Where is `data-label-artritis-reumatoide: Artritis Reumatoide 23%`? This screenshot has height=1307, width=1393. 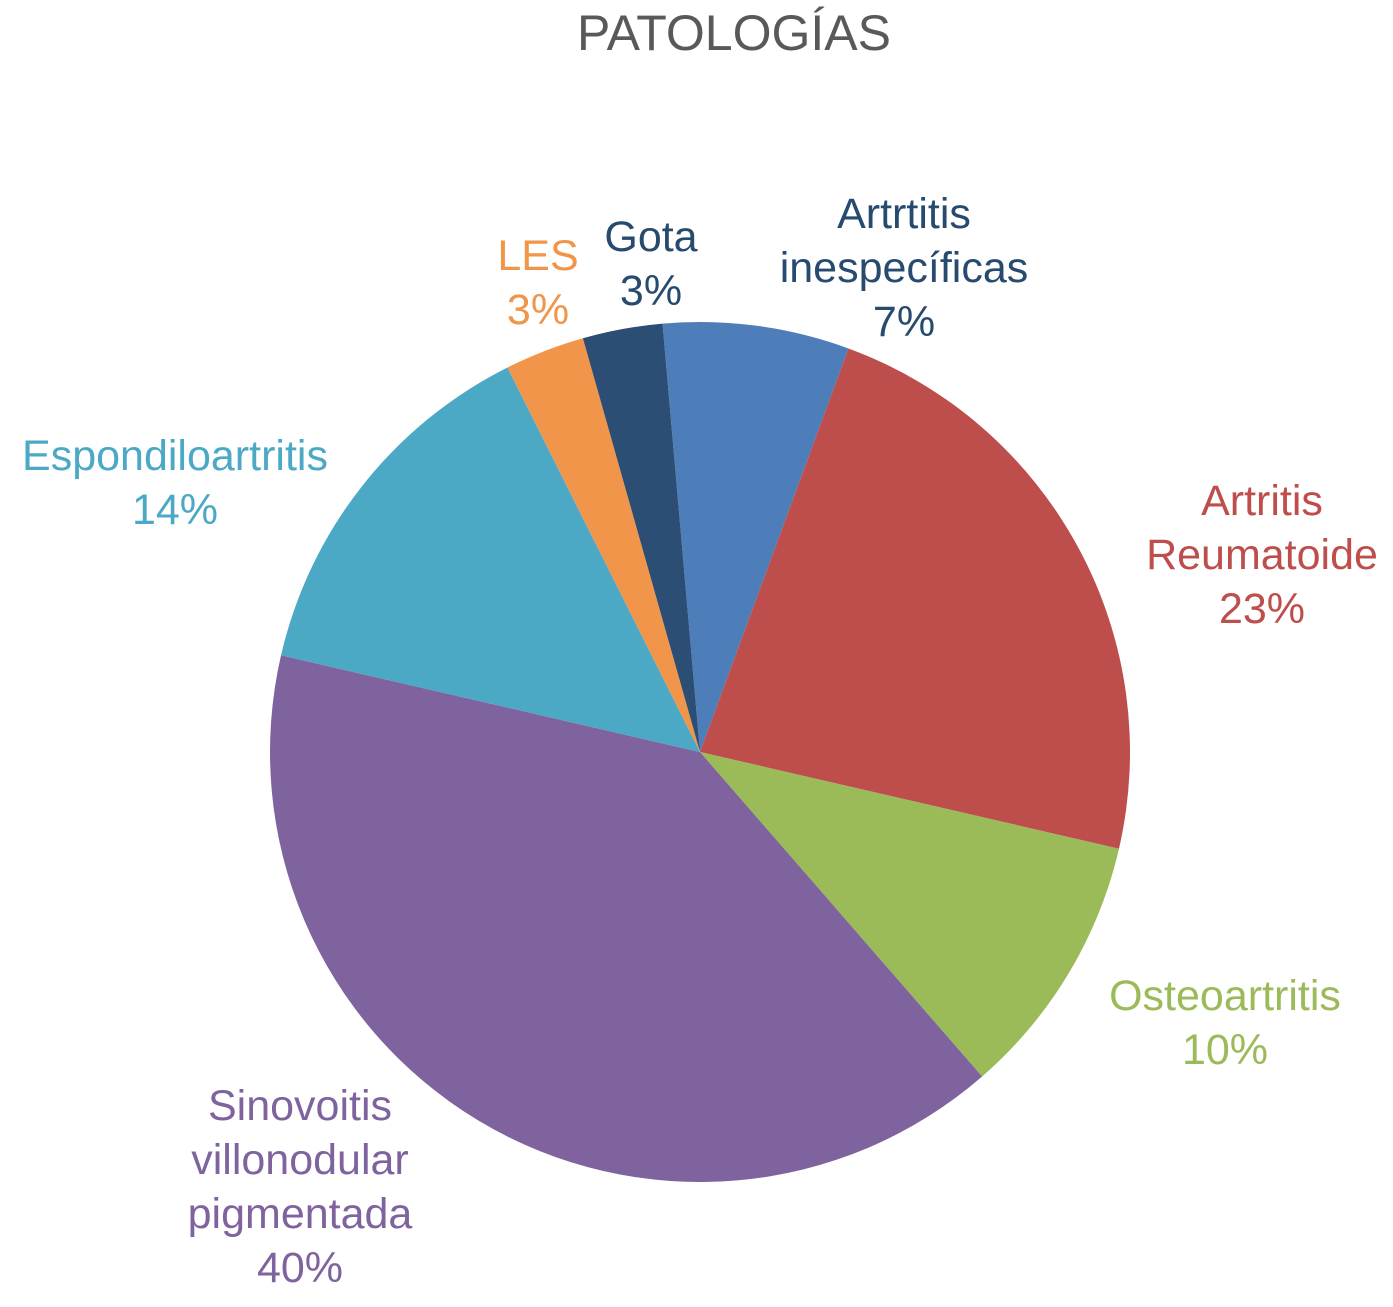 data-label-artritis-reumatoide: Artritis Reumatoide 23% is located at coordinates (1262, 555).